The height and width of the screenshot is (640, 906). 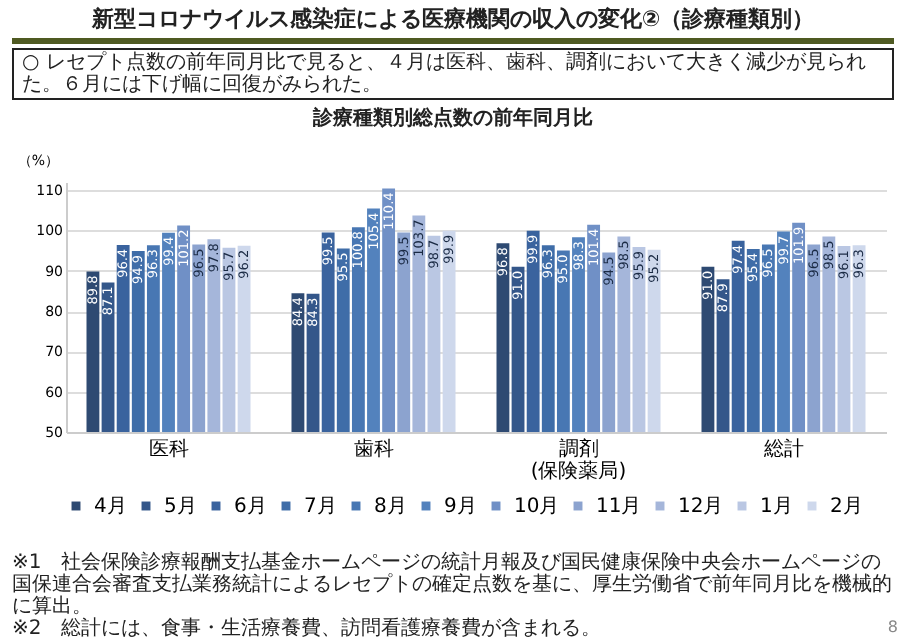 What do you see at coordinates (320, 507) in the screenshot?
I see `legend-label: 7月` at bounding box center [320, 507].